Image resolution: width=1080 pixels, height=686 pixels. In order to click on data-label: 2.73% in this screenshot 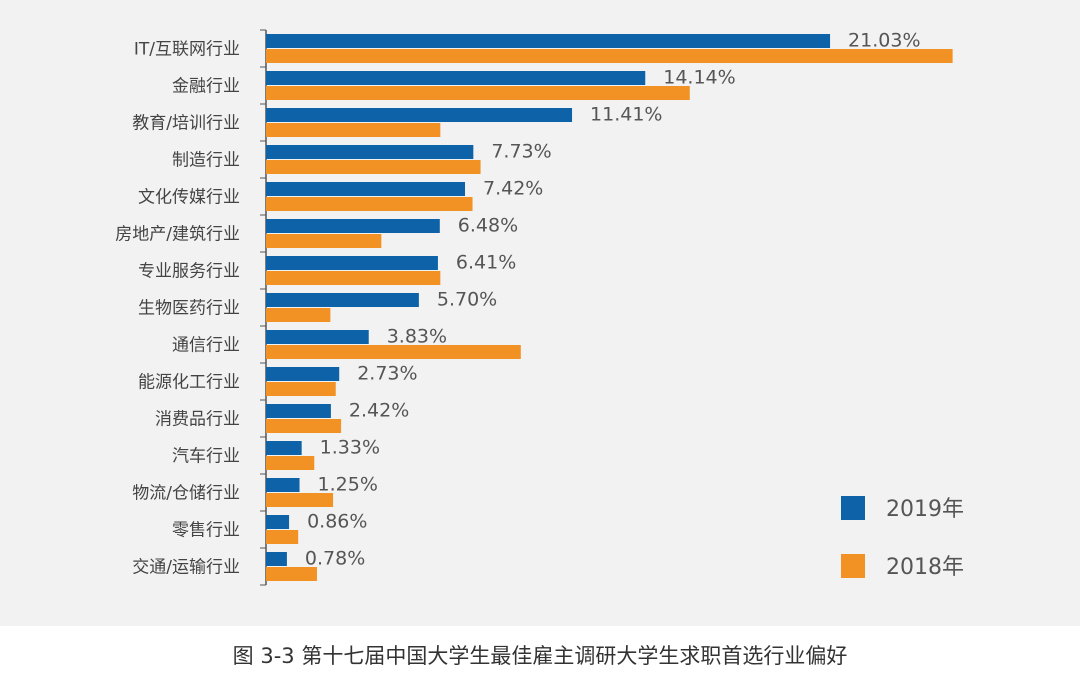, I will do `click(387, 374)`.